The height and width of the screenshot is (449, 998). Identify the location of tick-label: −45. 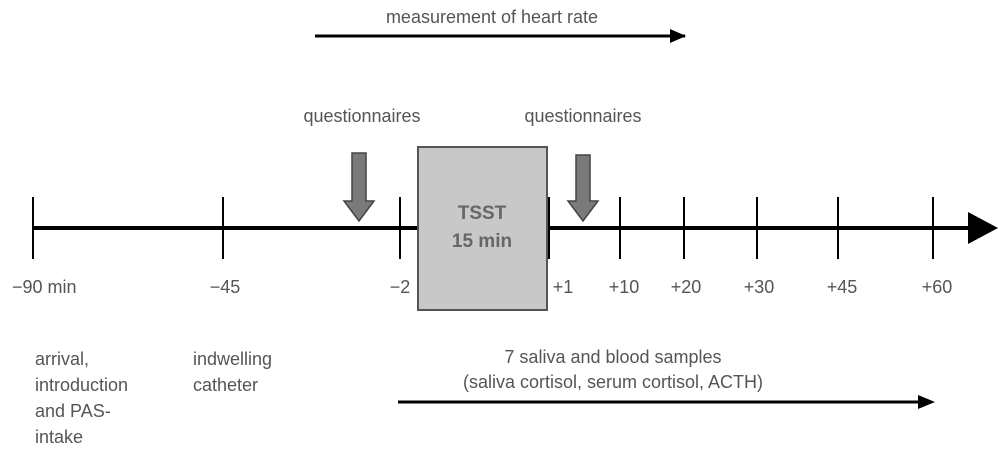
(225, 287).